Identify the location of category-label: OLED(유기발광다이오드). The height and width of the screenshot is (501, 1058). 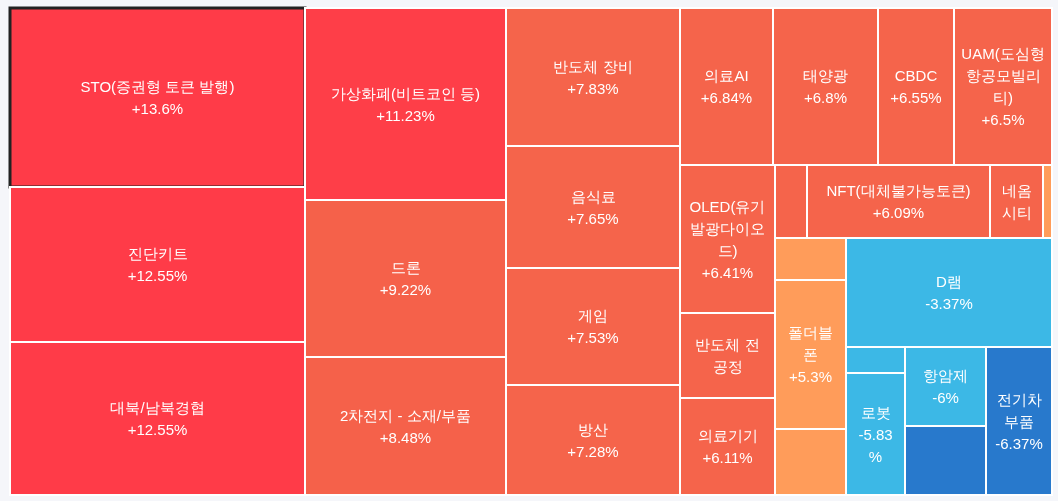
(727, 228).